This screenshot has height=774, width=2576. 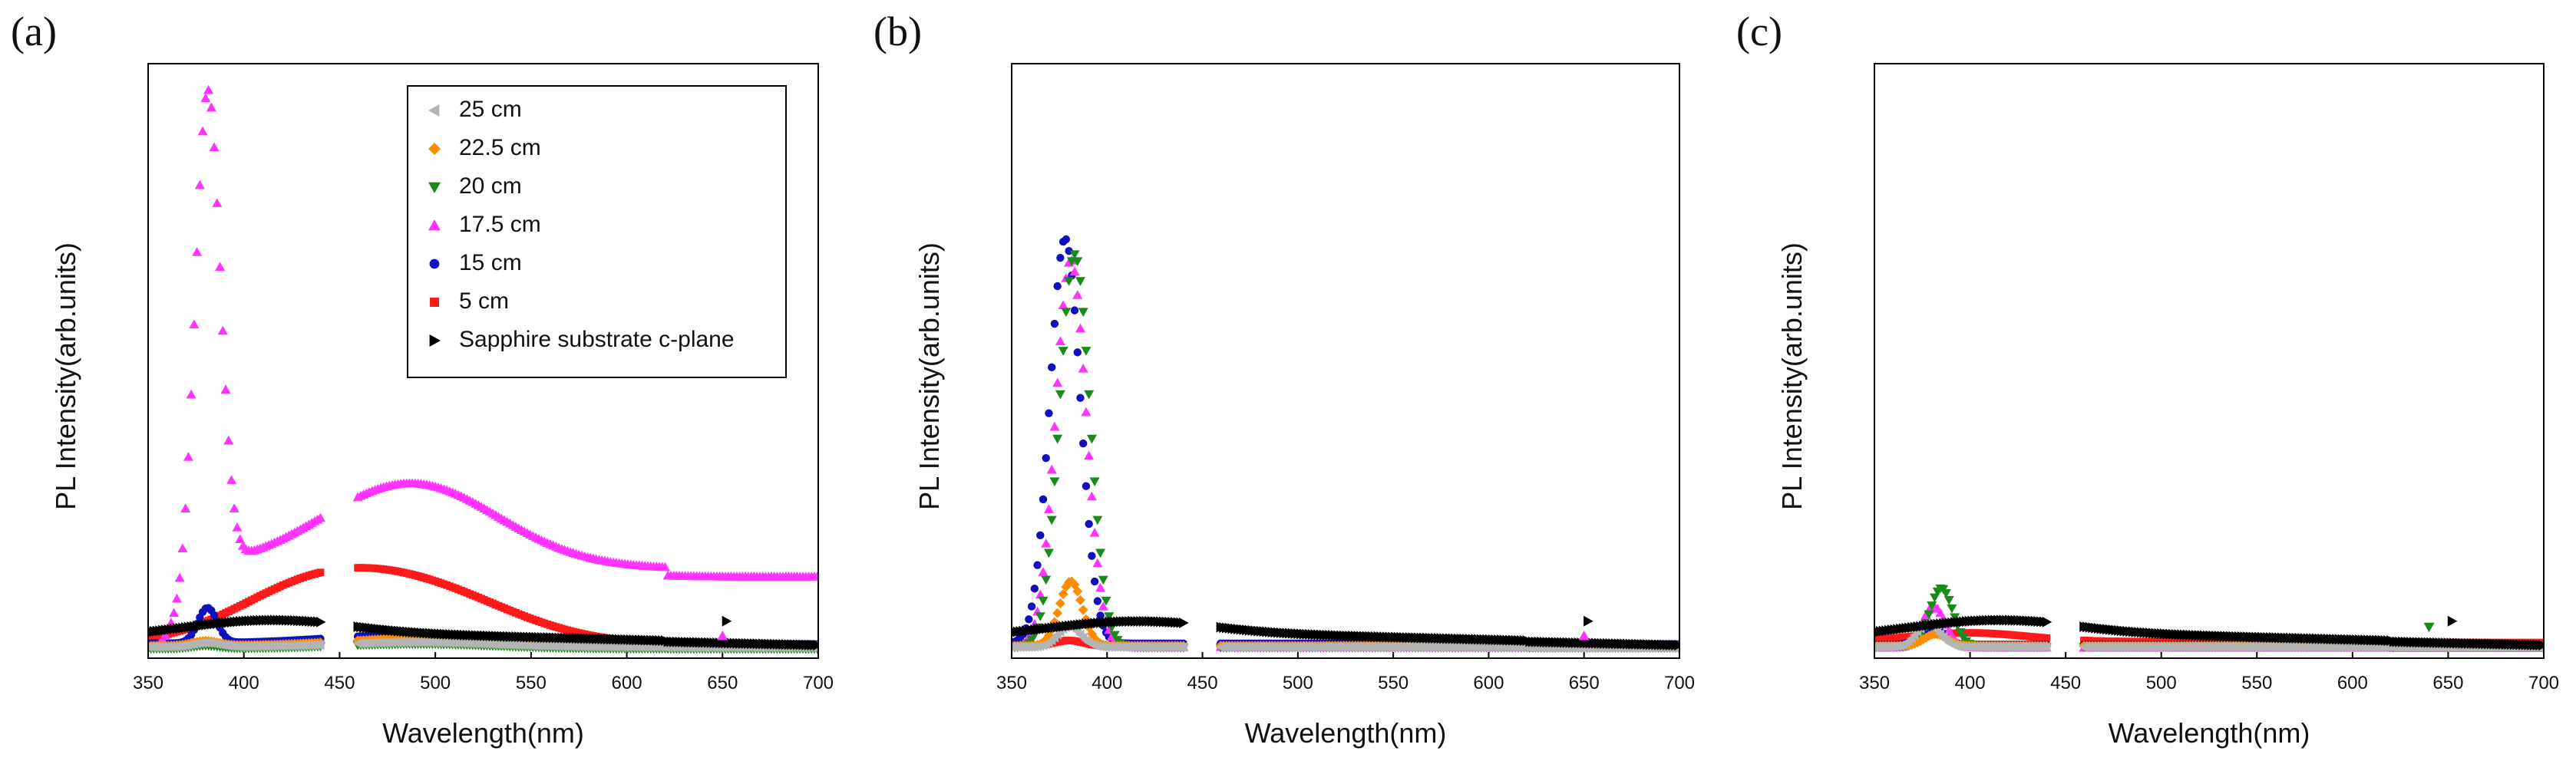 What do you see at coordinates (490, 109) in the screenshot?
I see `legend-label: 25 cm` at bounding box center [490, 109].